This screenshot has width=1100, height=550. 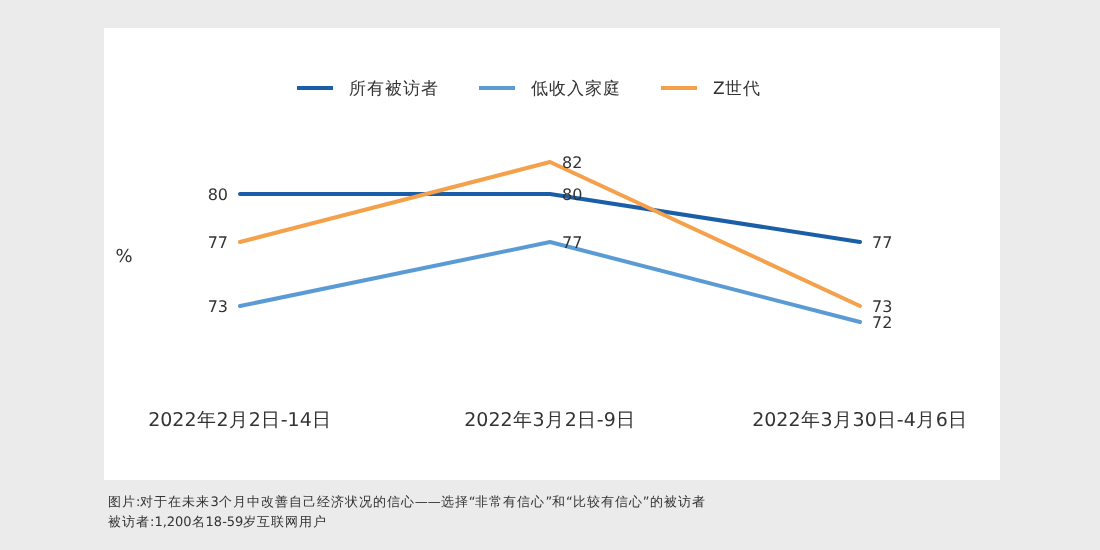 What do you see at coordinates (860, 420) in the screenshot?
I see `x-tick-label: 2022年3月30日-4月6日` at bounding box center [860, 420].